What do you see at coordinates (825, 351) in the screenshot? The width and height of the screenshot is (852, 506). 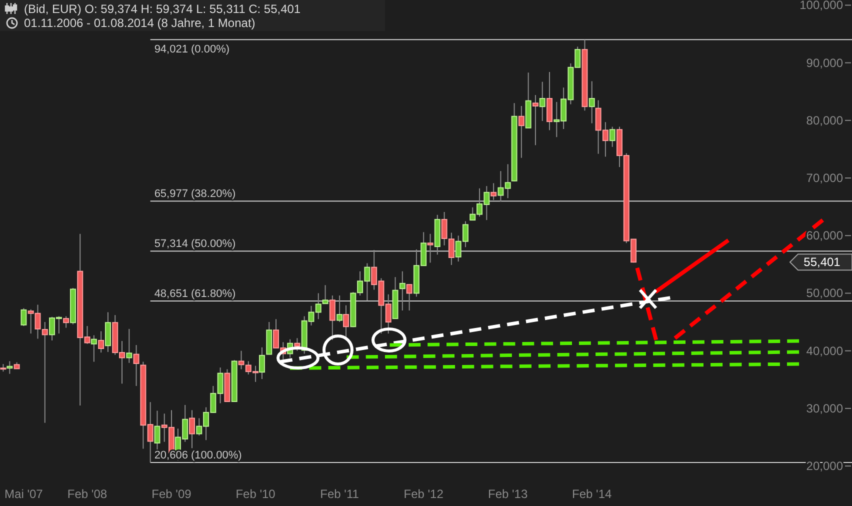 I see `y-tick-label: 40,000` at bounding box center [825, 351].